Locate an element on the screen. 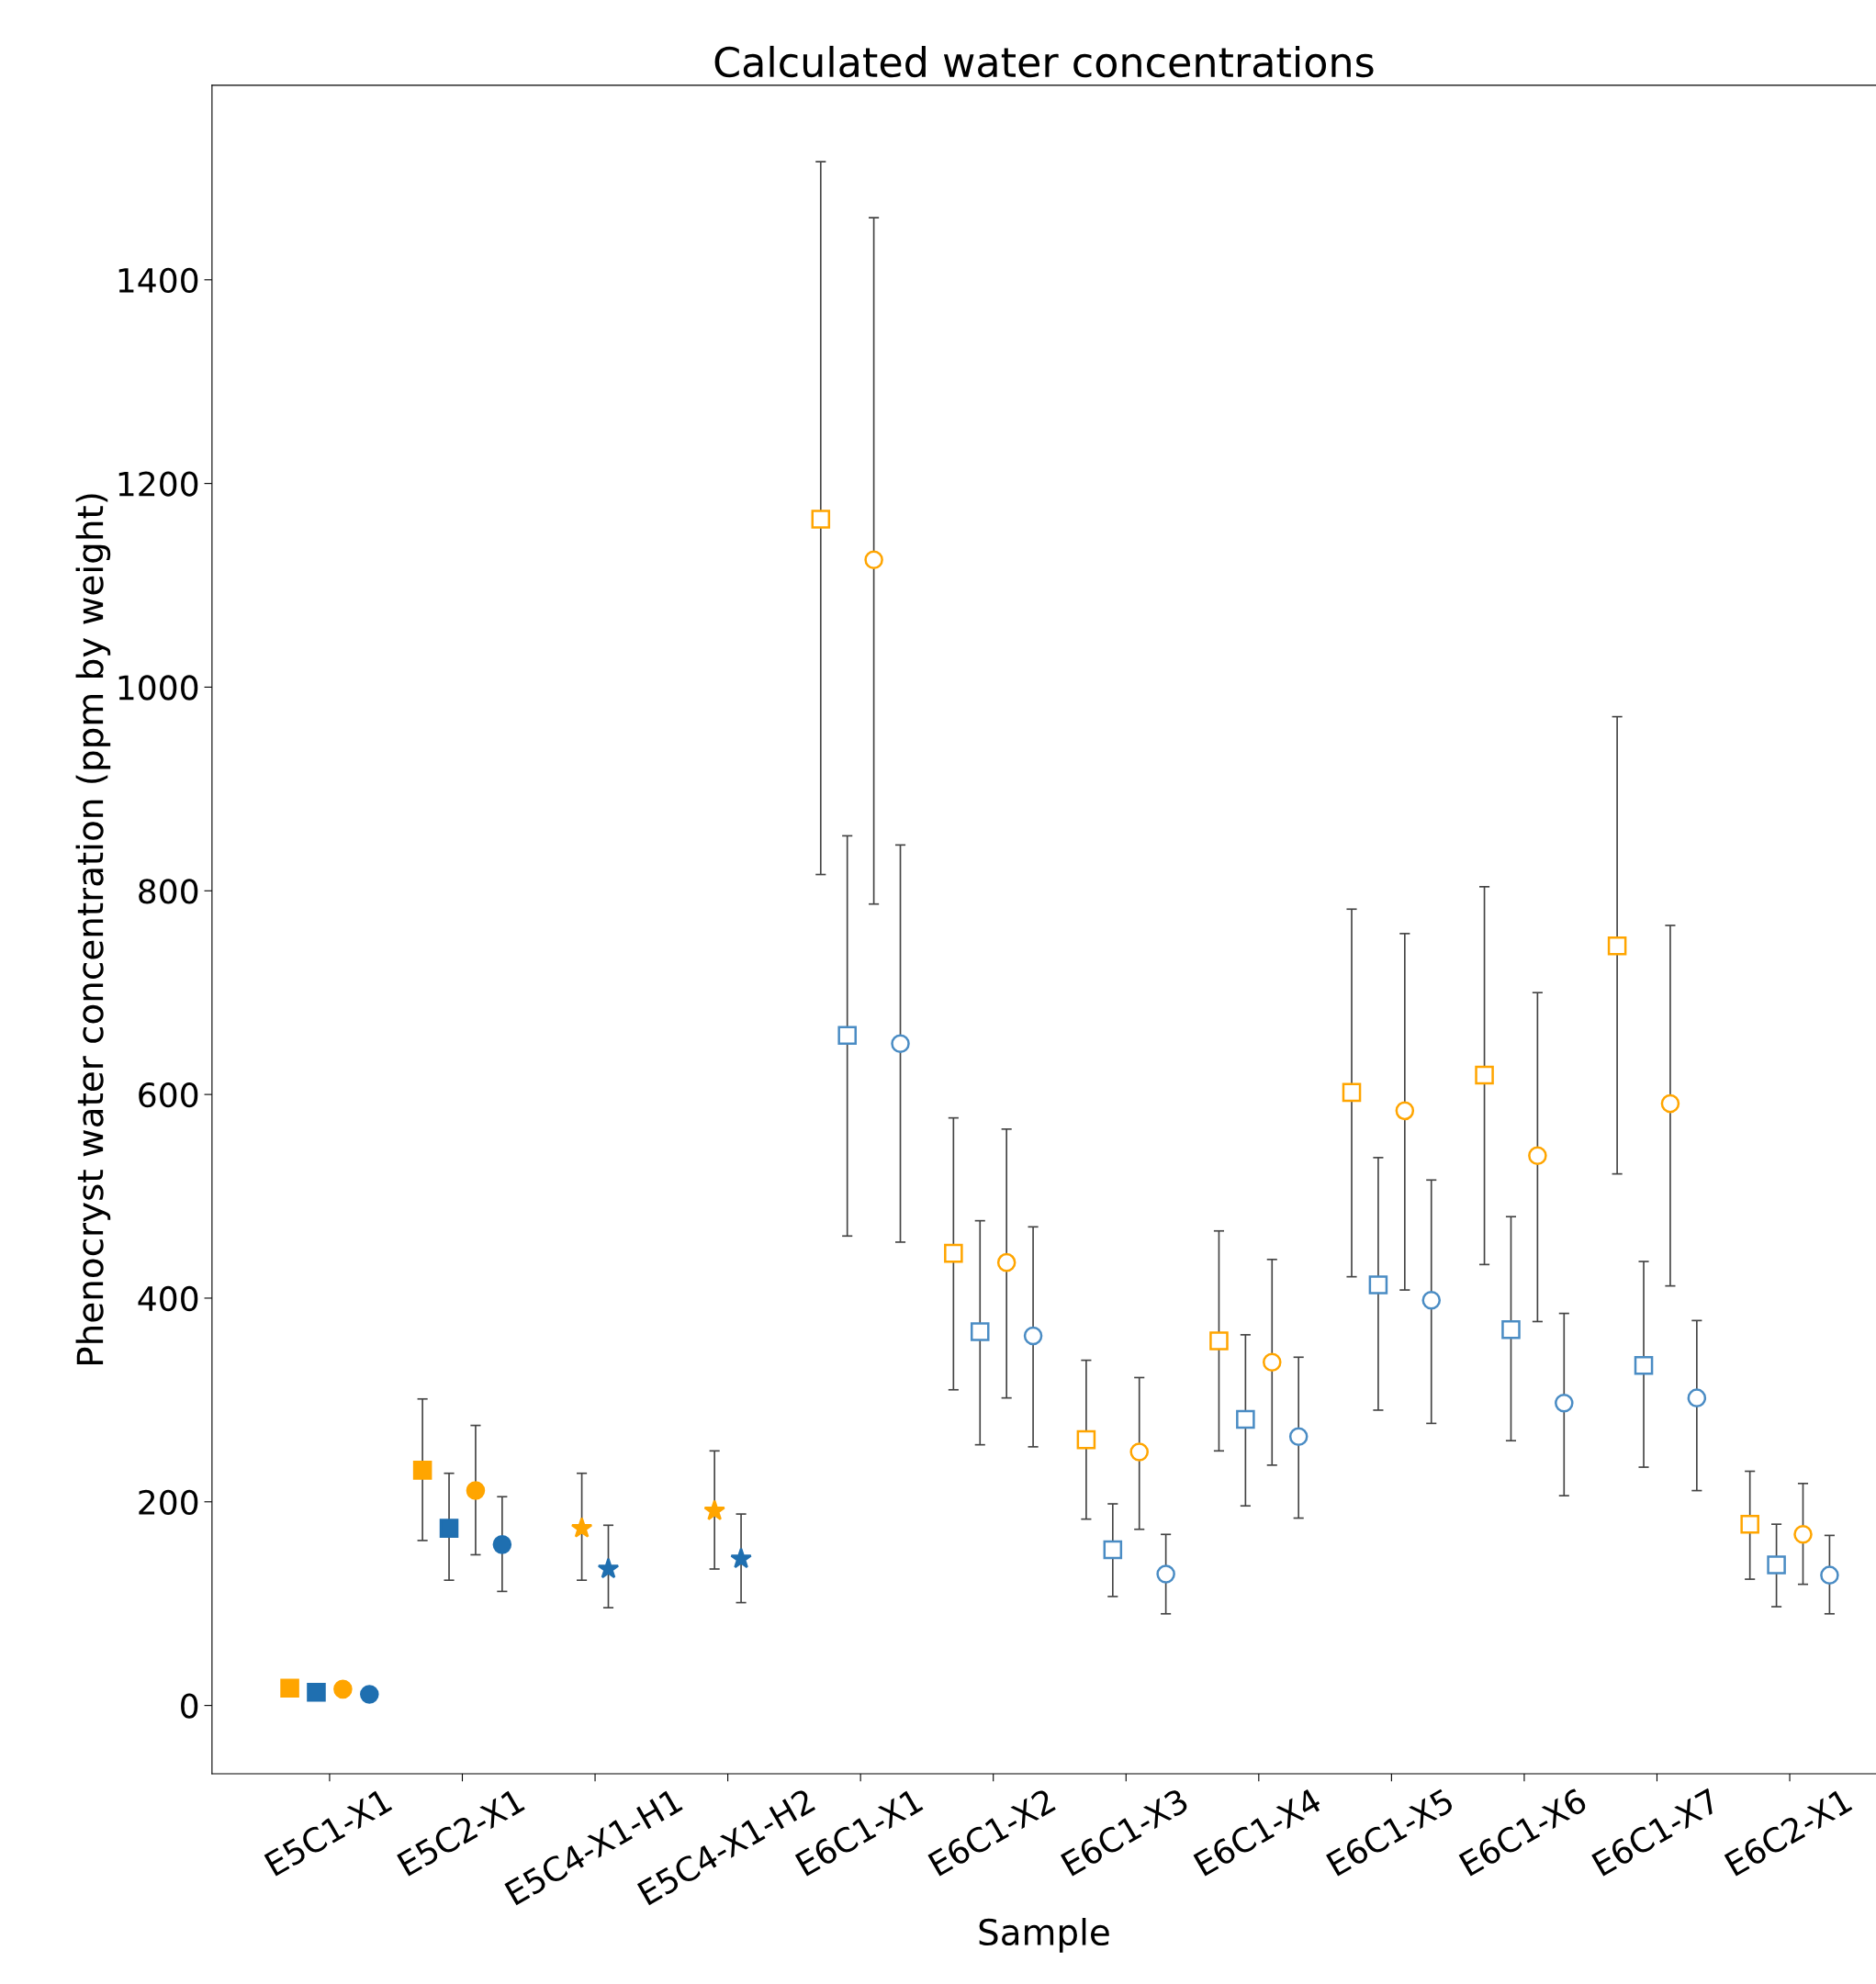 The width and height of the screenshot is (1876, 1984). y-tick-label: 1400 is located at coordinates (158, 280).